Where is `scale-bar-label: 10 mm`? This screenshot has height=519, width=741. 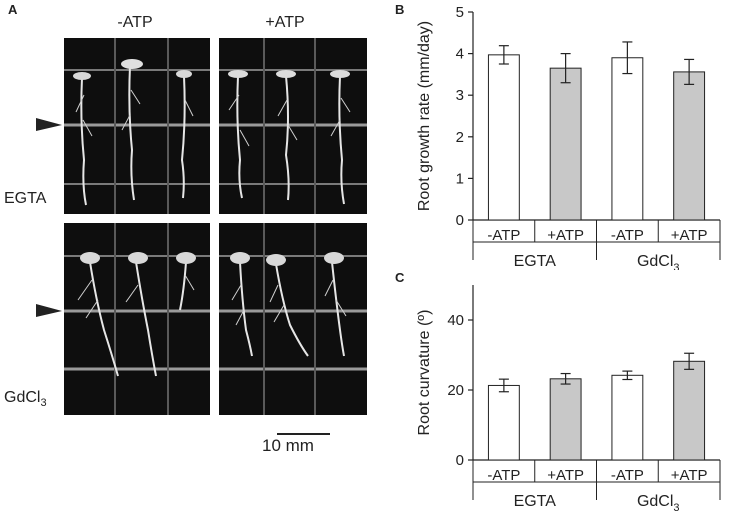
scale-bar-label: 10 mm is located at coordinates (288, 445).